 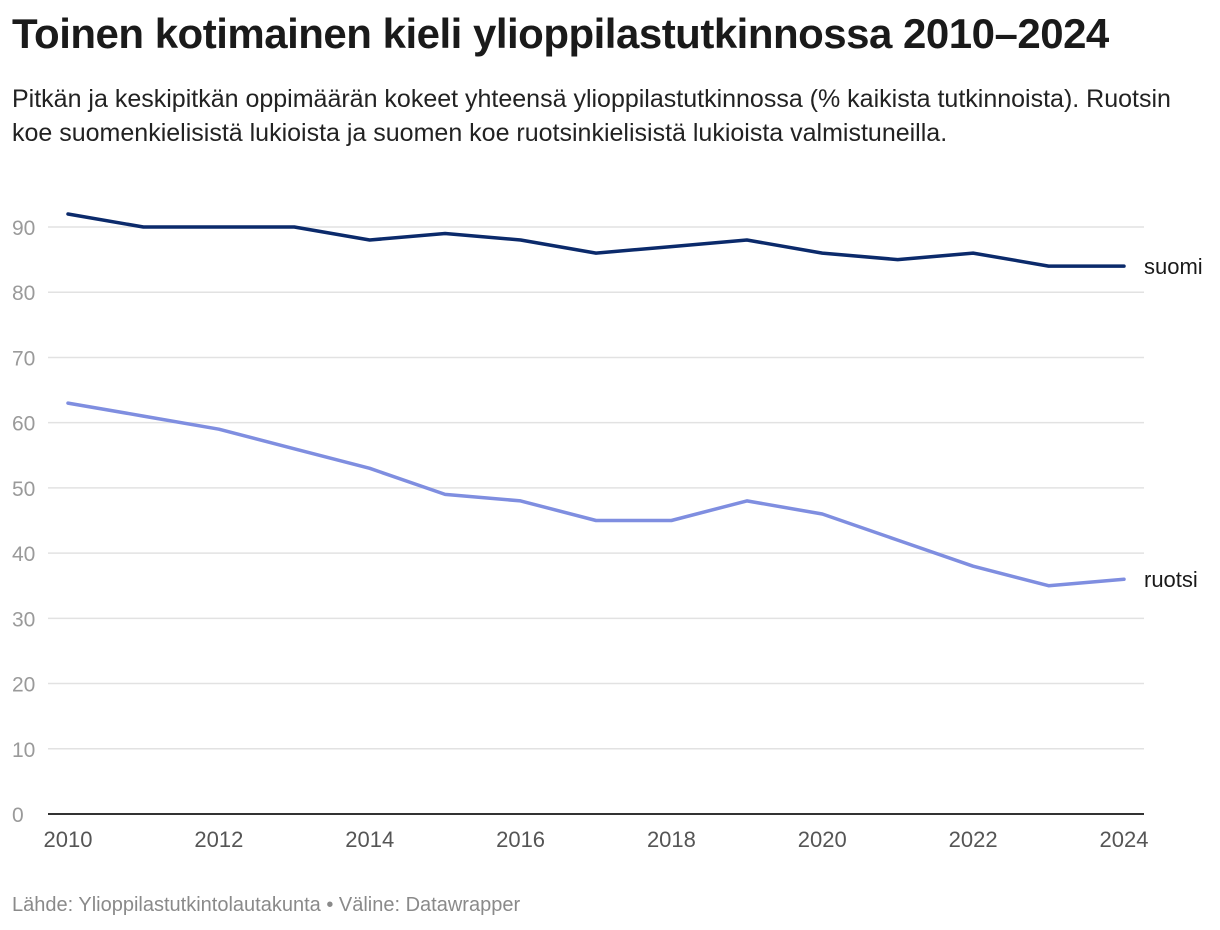 I want to click on x-tick-label: 2020, so click(x=822, y=839).